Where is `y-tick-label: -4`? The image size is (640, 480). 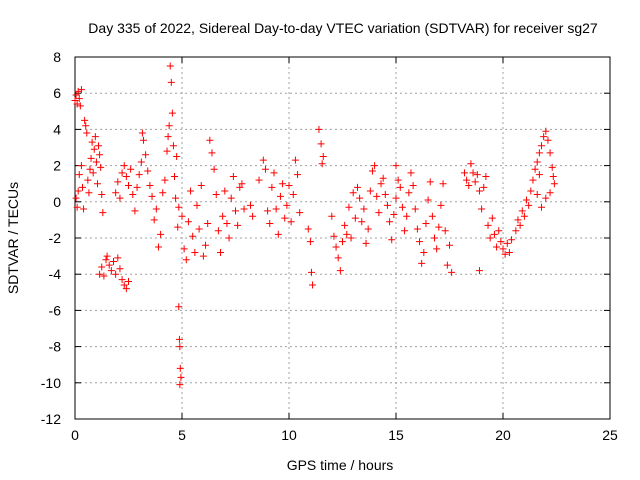 y-tick-label: -4 is located at coordinates (55, 274).